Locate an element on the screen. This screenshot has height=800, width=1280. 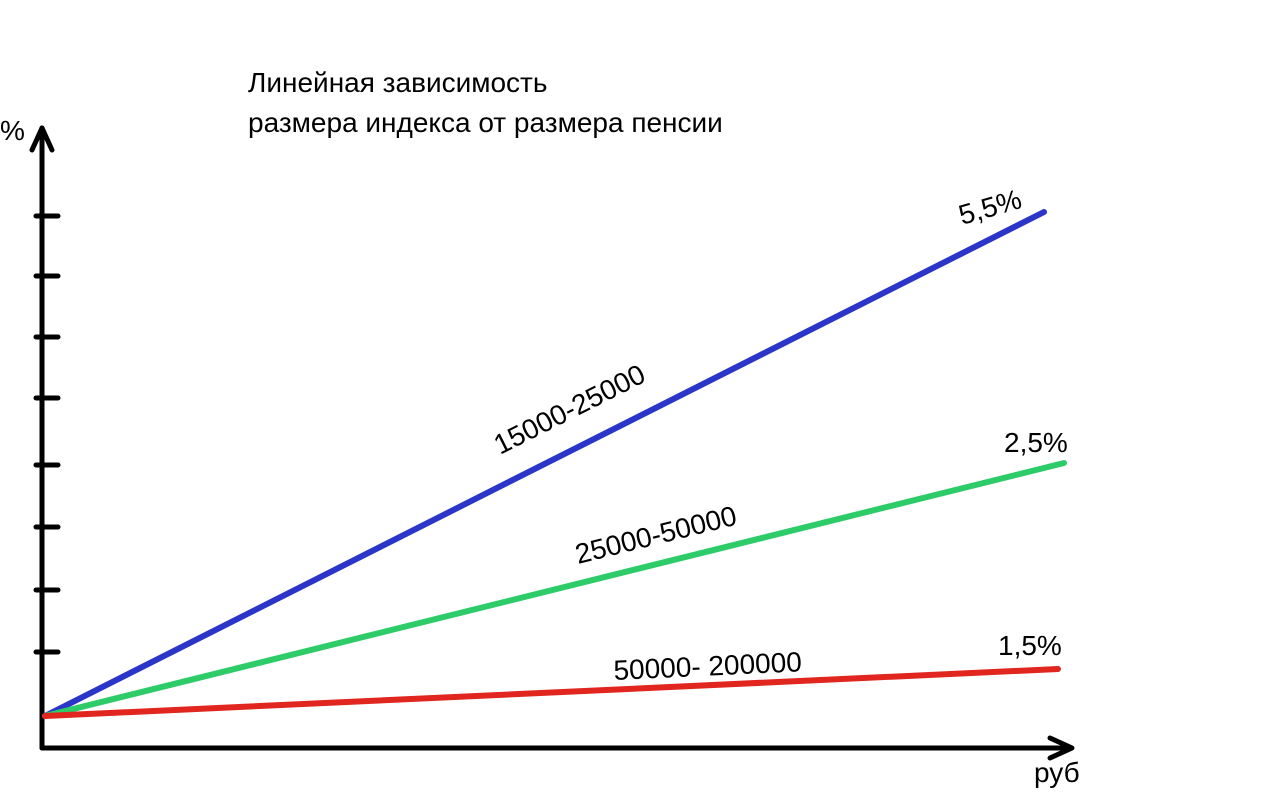
series-end-label-50000-200000: 1,5% is located at coordinates (1030, 645).